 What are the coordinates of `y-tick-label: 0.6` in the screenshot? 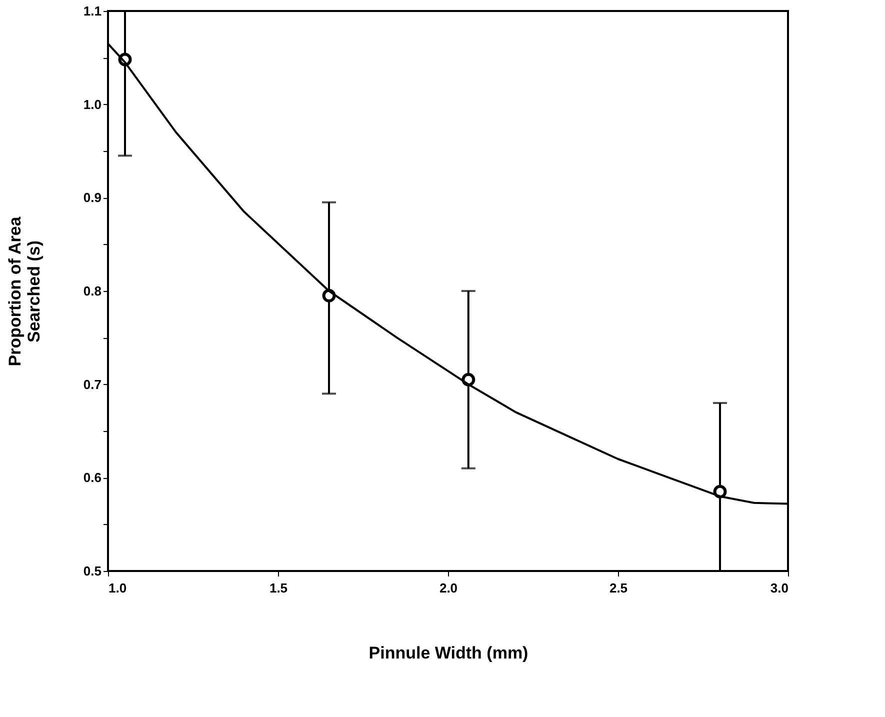 It's located at (92, 478).